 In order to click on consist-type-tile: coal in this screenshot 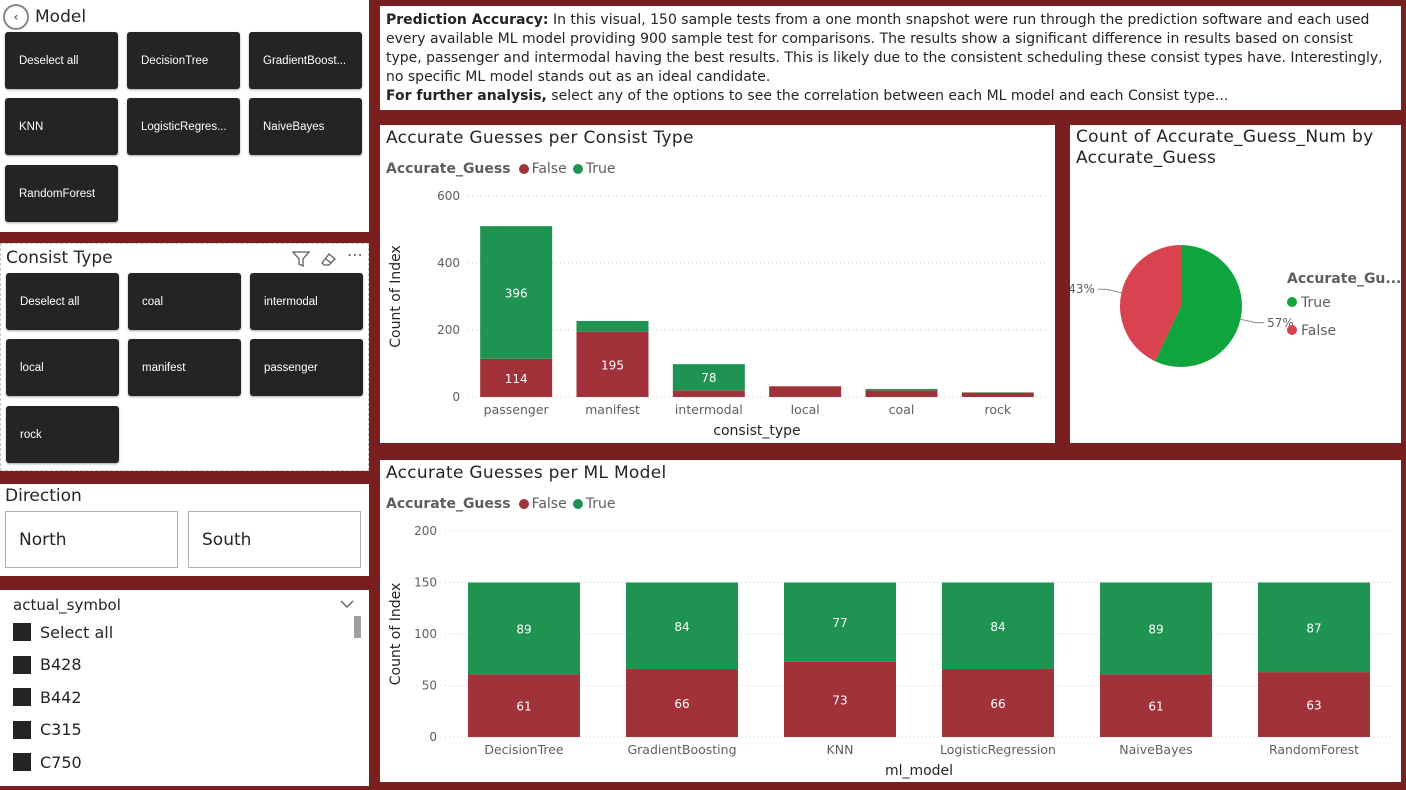, I will do `click(184, 301)`.